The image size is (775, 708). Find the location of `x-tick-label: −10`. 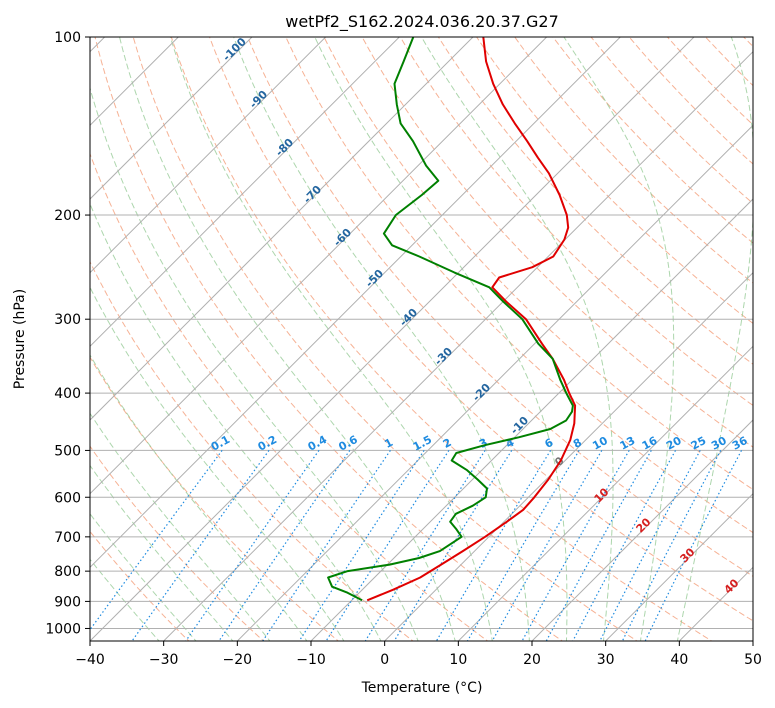

x-tick-label: −10 is located at coordinates (311, 660).